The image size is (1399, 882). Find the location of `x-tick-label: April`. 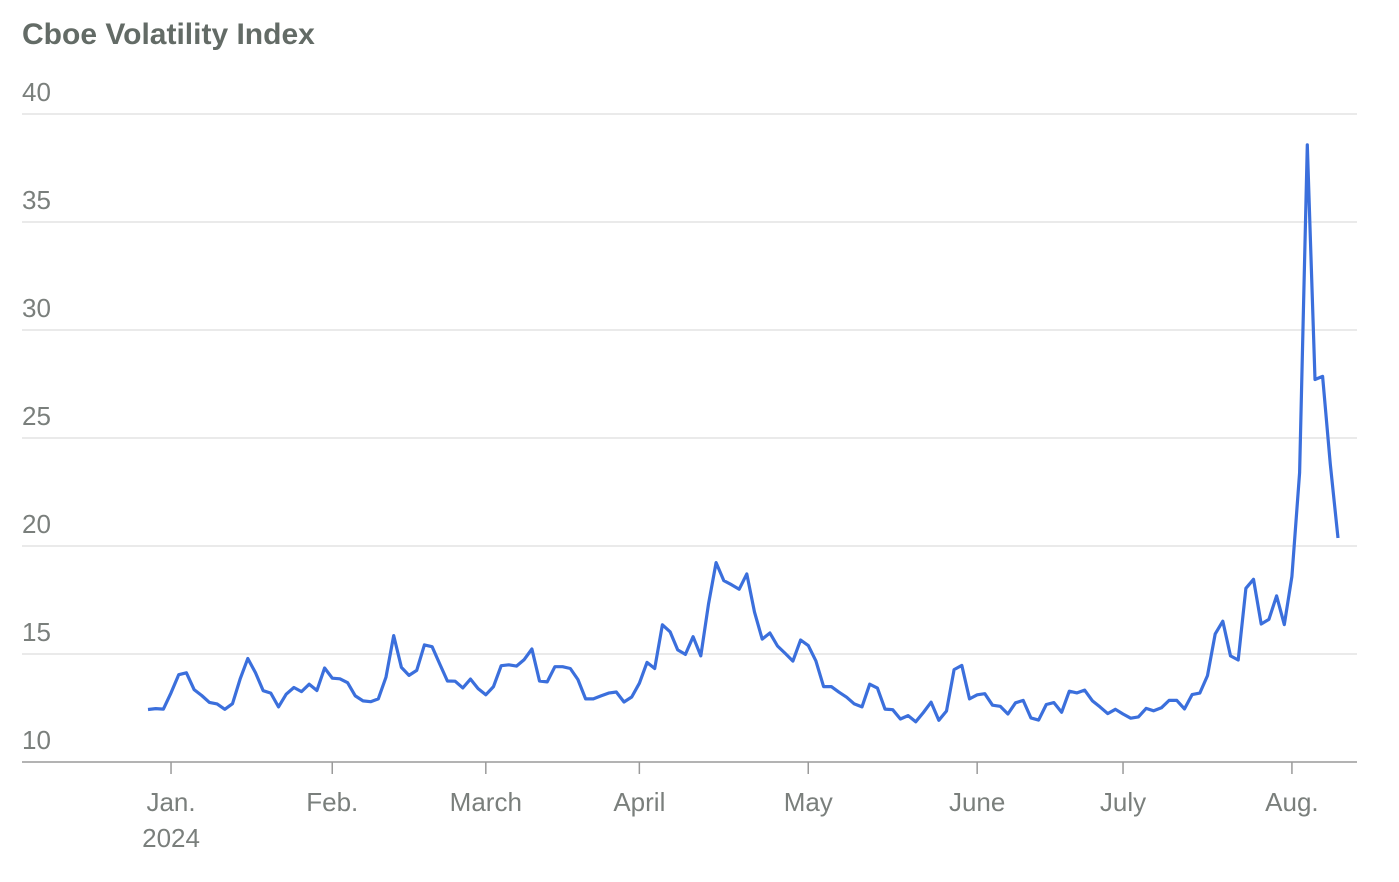

x-tick-label: April is located at coordinates (639, 802).